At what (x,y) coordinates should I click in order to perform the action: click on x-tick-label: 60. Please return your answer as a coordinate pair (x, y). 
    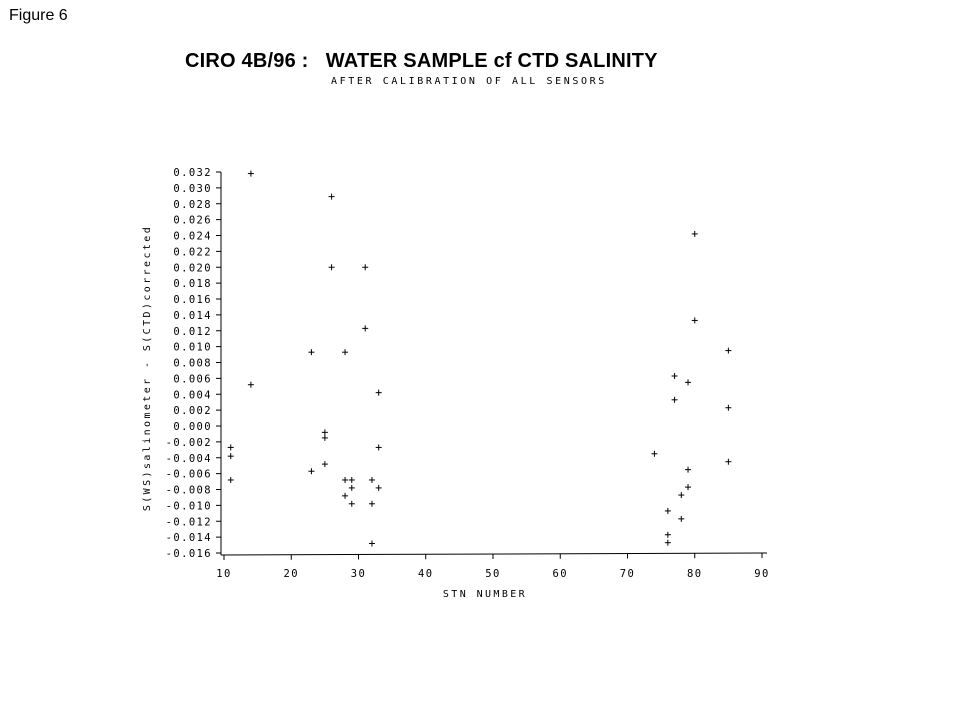
    Looking at the image, I should click on (560, 574).